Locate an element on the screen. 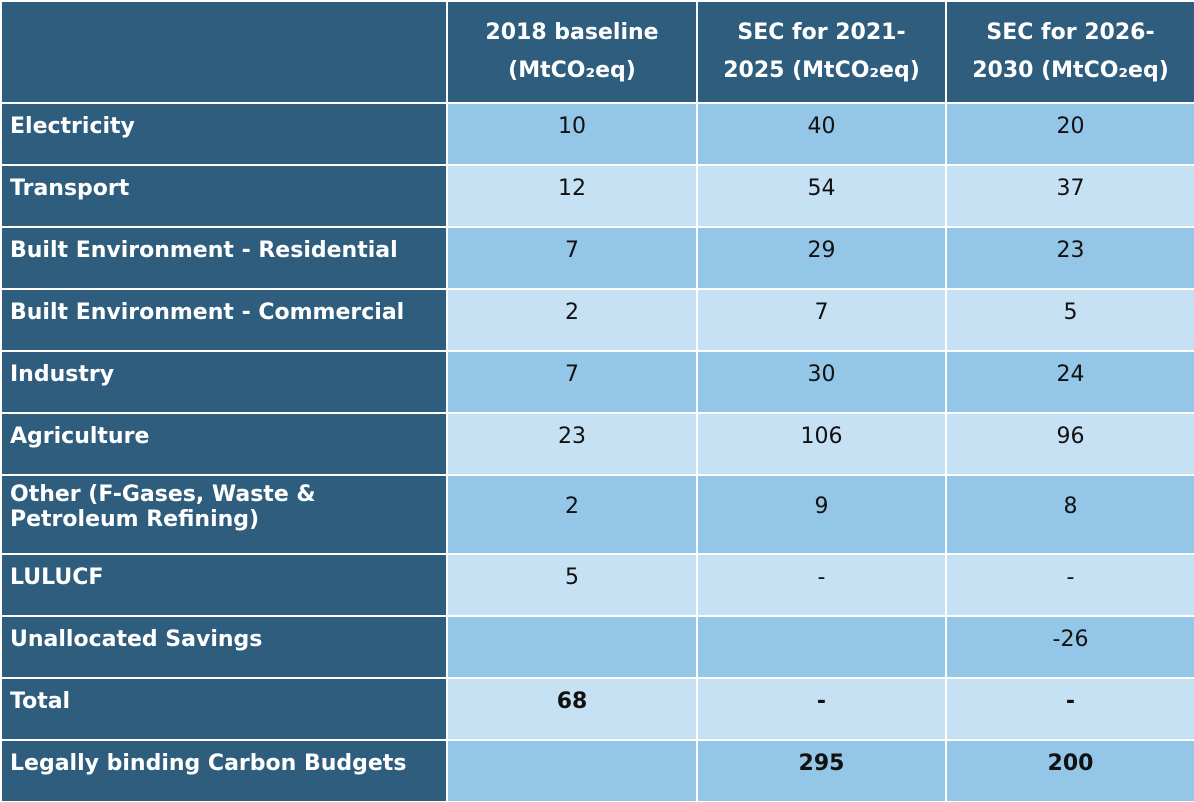 Image resolution: width=1194 pixels, height=802 pixels. value-cell: 68 is located at coordinates (572, 709).